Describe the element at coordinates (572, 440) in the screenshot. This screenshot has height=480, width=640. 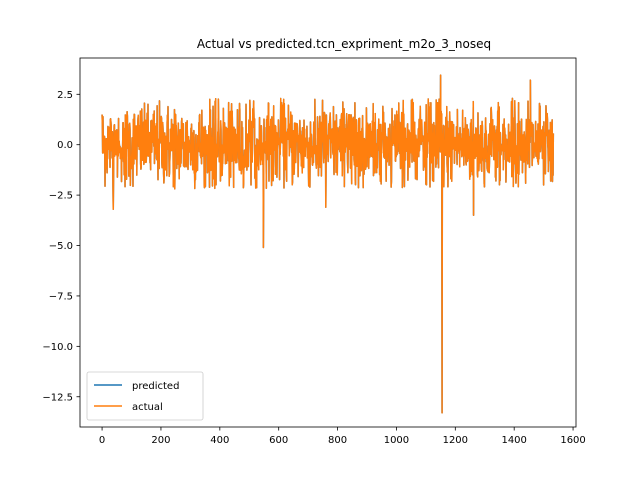
I see `x-tick-label: 1600` at that location.